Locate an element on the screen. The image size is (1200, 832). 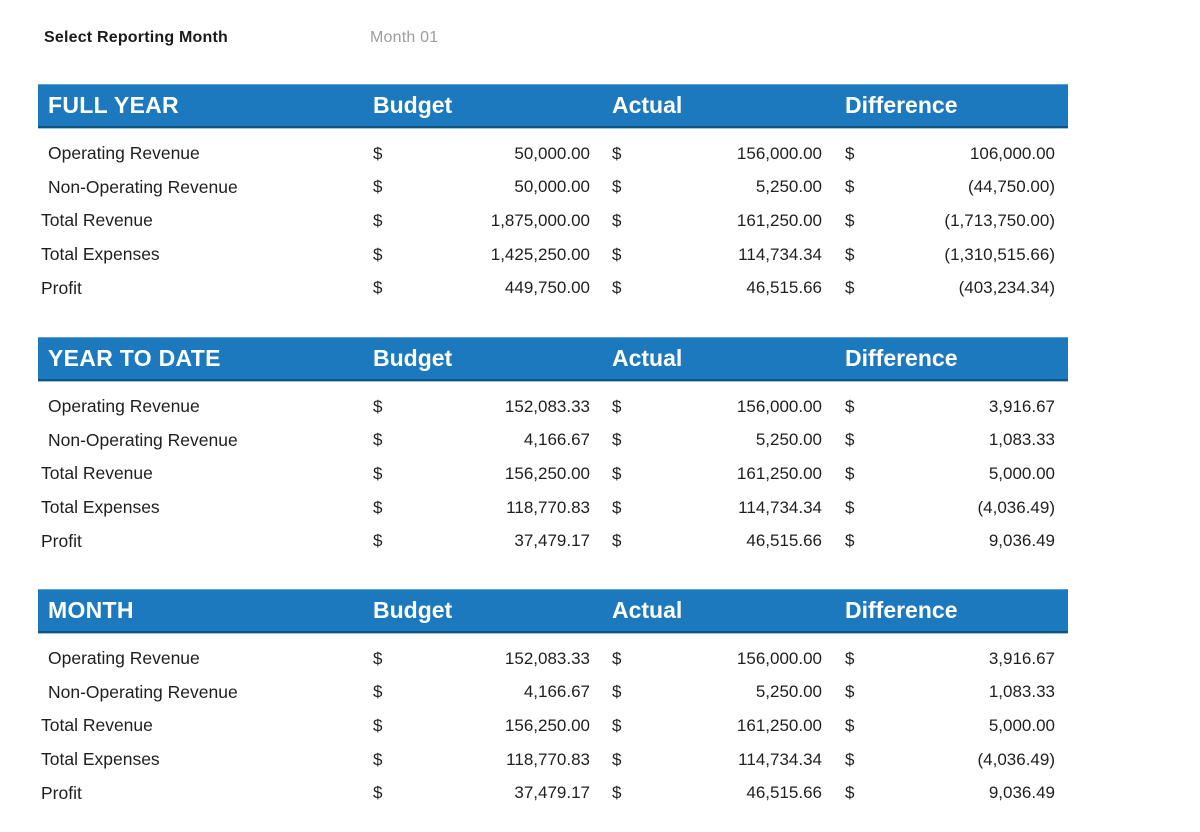
amount: 4,166.67 is located at coordinates (556, 692).